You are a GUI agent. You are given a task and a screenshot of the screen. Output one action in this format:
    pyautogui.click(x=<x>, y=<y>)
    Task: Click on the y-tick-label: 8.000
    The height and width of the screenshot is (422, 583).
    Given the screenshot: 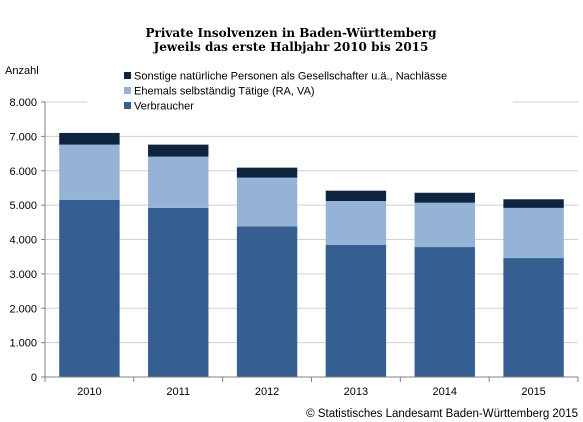 What is the action you would take?
    pyautogui.click(x=23, y=103)
    